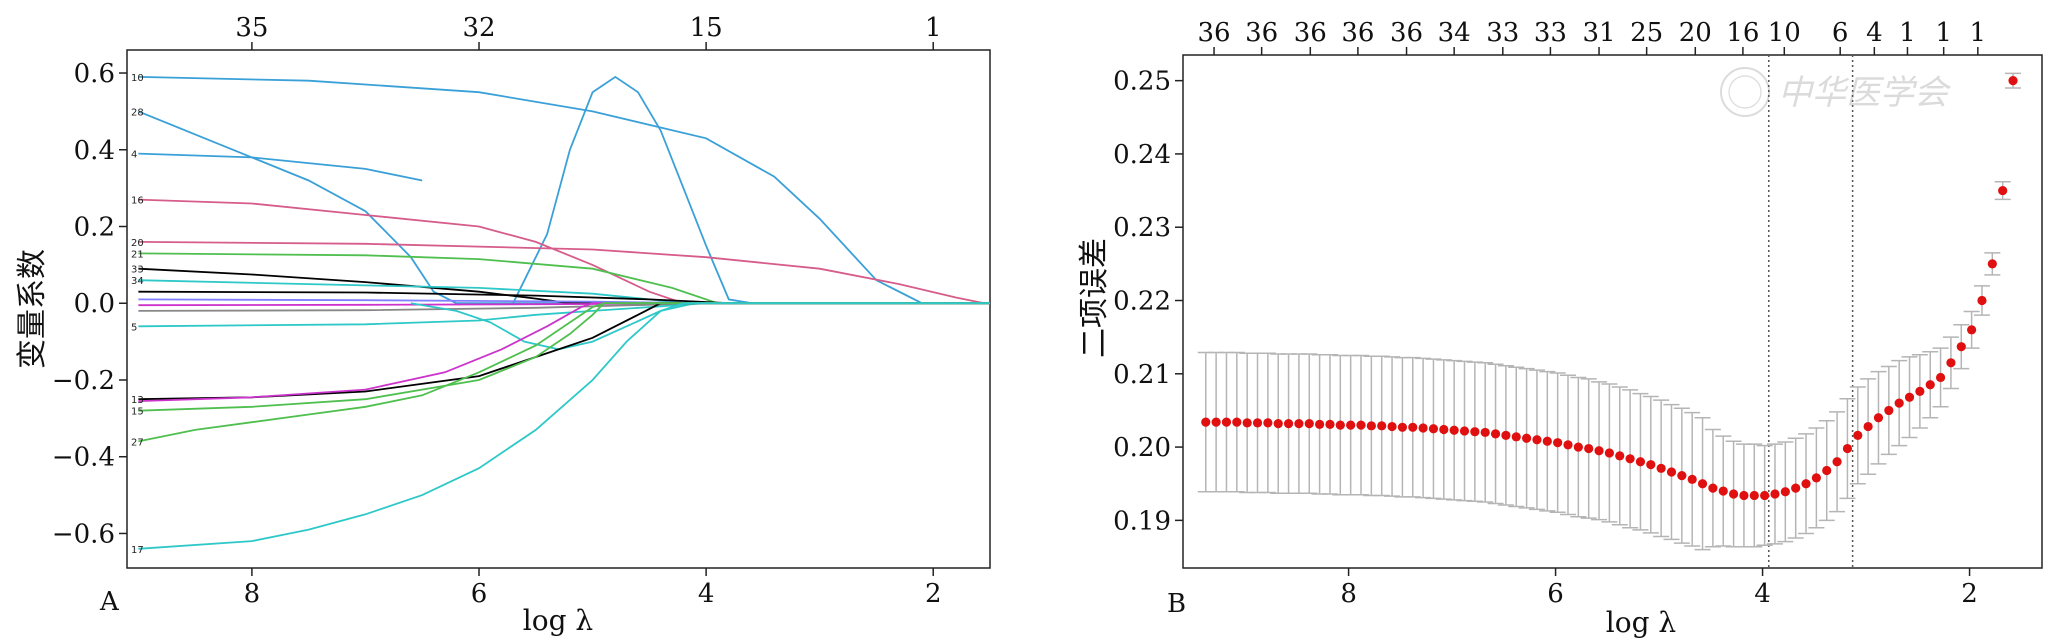  I want to click on y-tick-label: 0.6, so click(94, 74).